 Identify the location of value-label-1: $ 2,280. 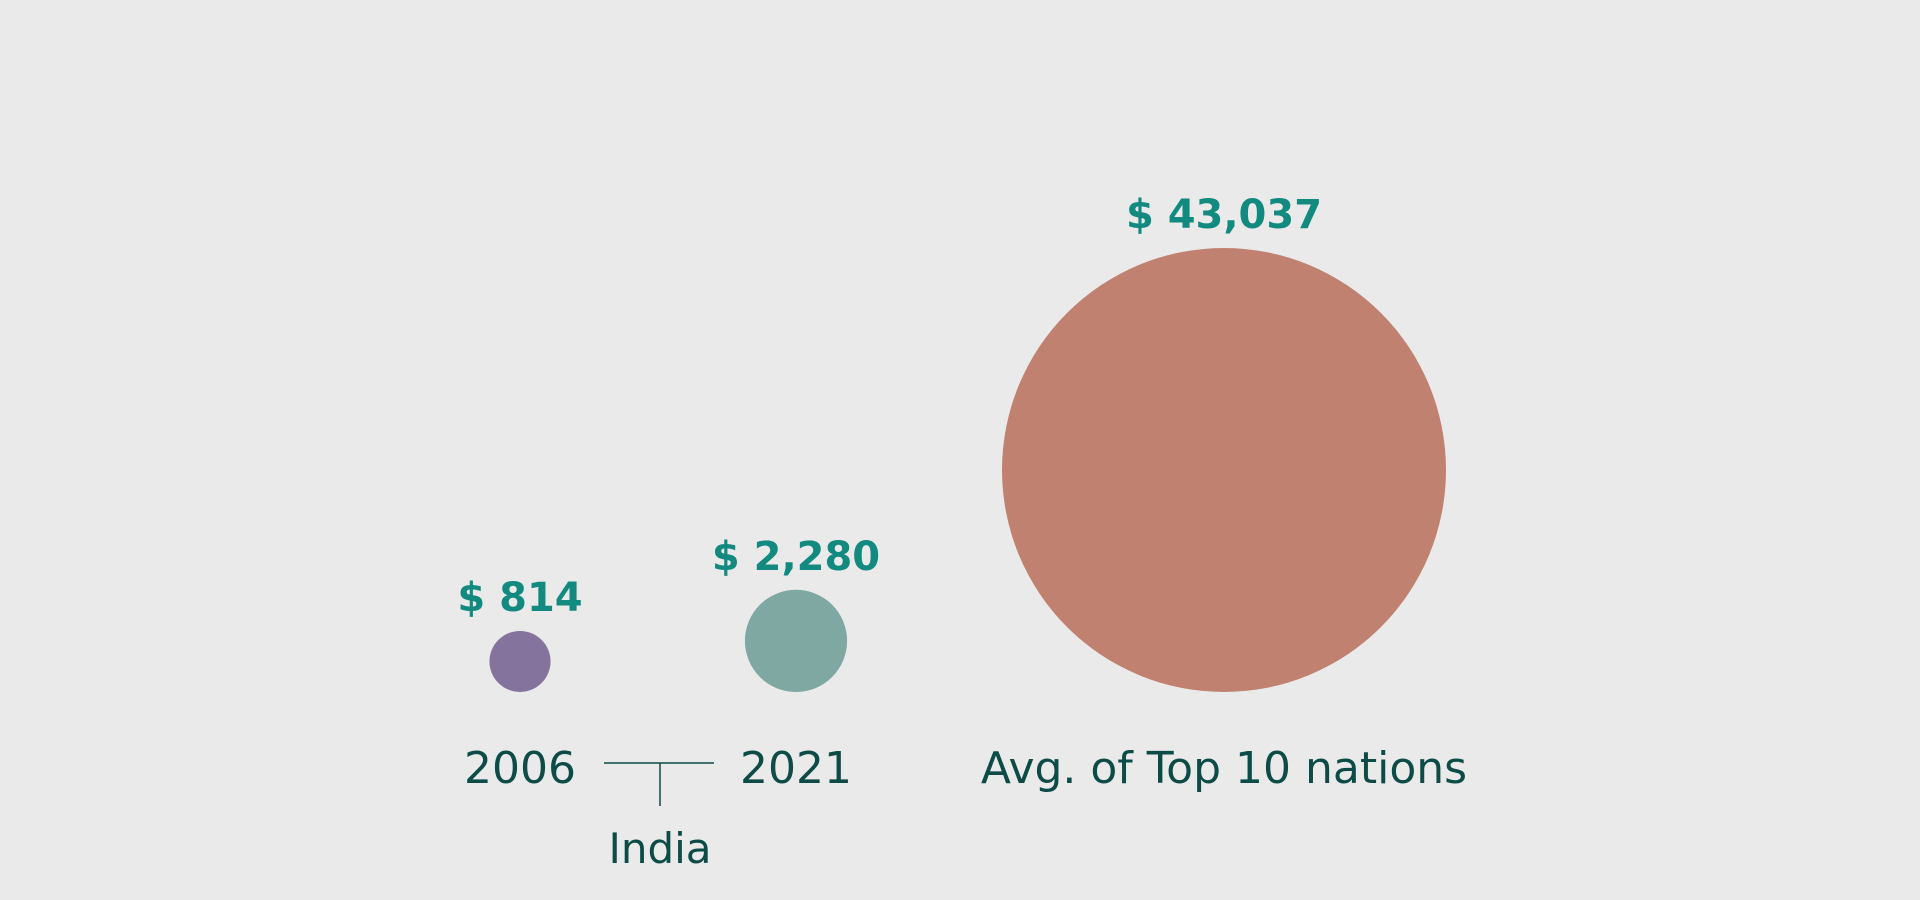
(796, 557).